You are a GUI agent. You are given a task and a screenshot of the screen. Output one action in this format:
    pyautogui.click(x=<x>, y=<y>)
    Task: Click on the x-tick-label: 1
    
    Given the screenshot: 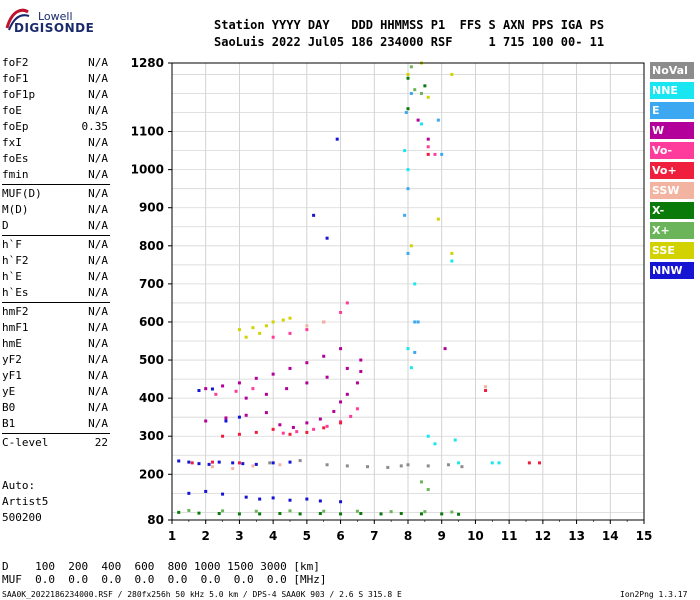 What is the action you would take?
    pyautogui.click(x=172, y=536)
    